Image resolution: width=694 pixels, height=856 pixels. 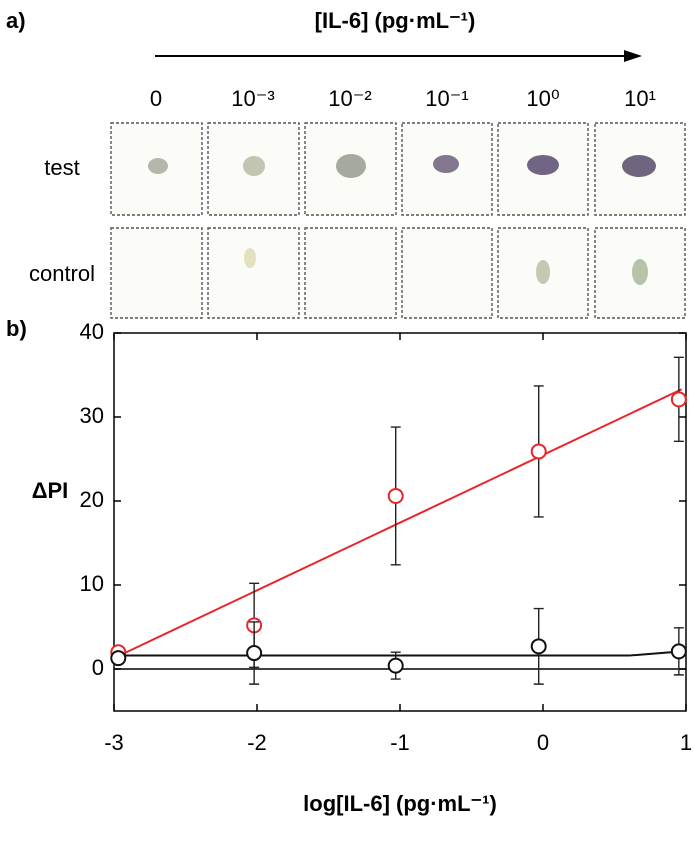 What do you see at coordinates (446, 98) in the screenshot?
I see `column-label: 10⁻¹` at bounding box center [446, 98].